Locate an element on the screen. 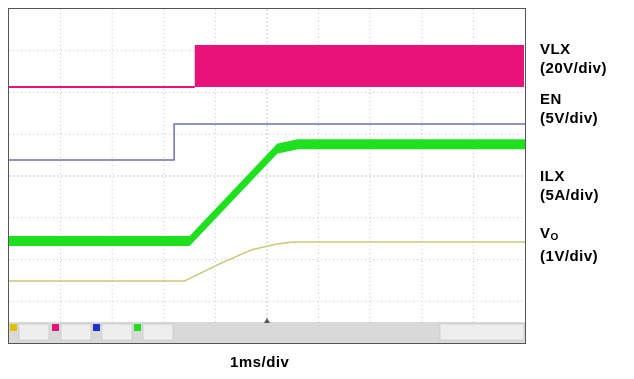 The image size is (634, 379). vlx-scale: (20V/div) is located at coordinates (574, 68).